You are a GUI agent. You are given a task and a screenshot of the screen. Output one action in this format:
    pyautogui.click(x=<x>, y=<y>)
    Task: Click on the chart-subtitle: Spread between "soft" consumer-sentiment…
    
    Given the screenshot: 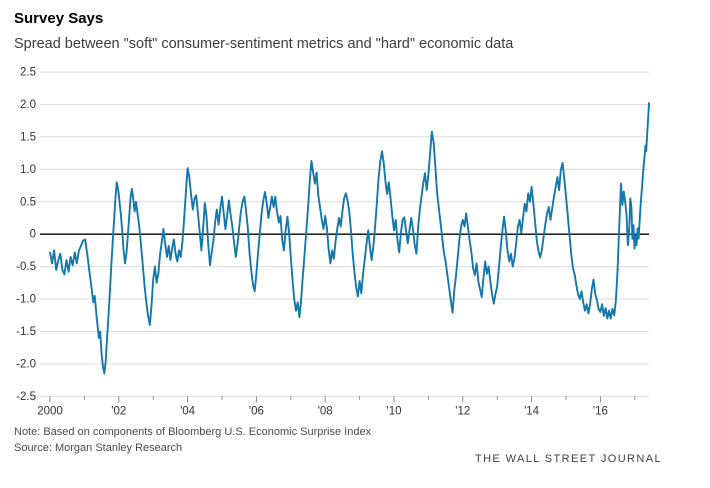 What is the action you would take?
    pyautogui.click(x=264, y=44)
    